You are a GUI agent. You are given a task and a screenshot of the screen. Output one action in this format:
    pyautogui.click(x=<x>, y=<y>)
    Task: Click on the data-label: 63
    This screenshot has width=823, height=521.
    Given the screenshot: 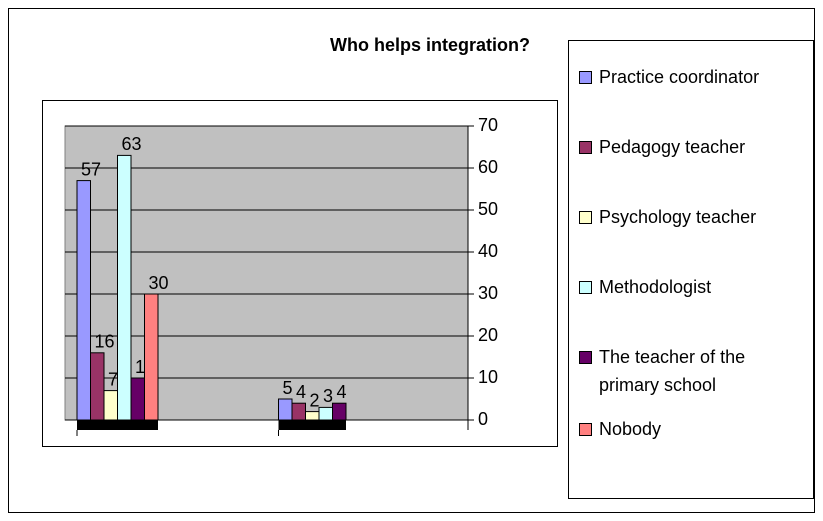 What is the action you would take?
    pyautogui.click(x=132, y=144)
    